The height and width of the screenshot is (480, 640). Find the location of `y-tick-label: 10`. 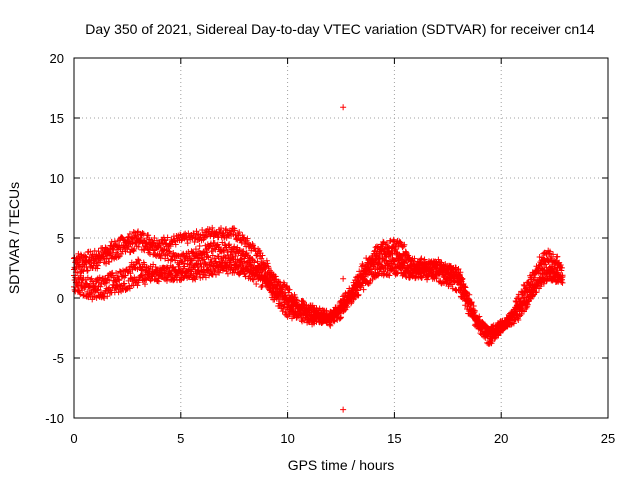

y-tick-label: 10 is located at coordinates (57, 178).